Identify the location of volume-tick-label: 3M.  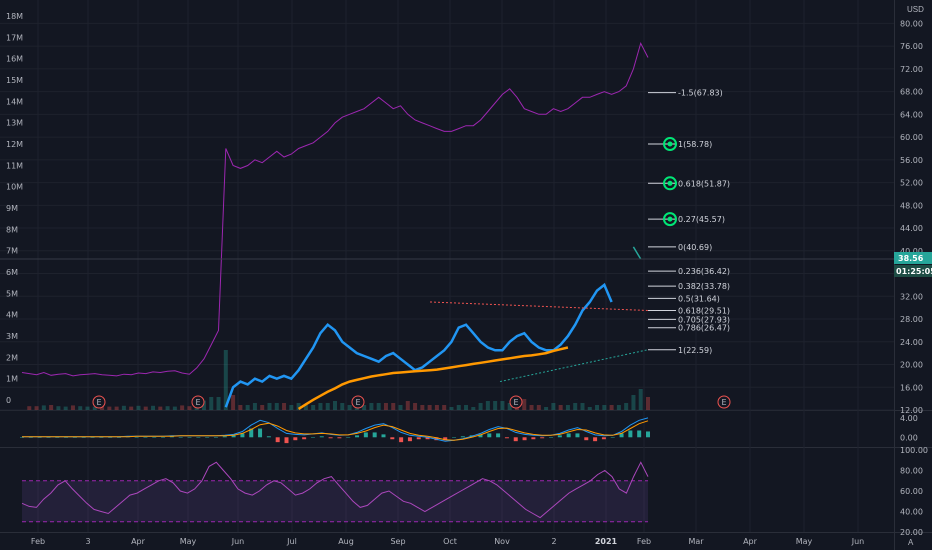
(12, 336).